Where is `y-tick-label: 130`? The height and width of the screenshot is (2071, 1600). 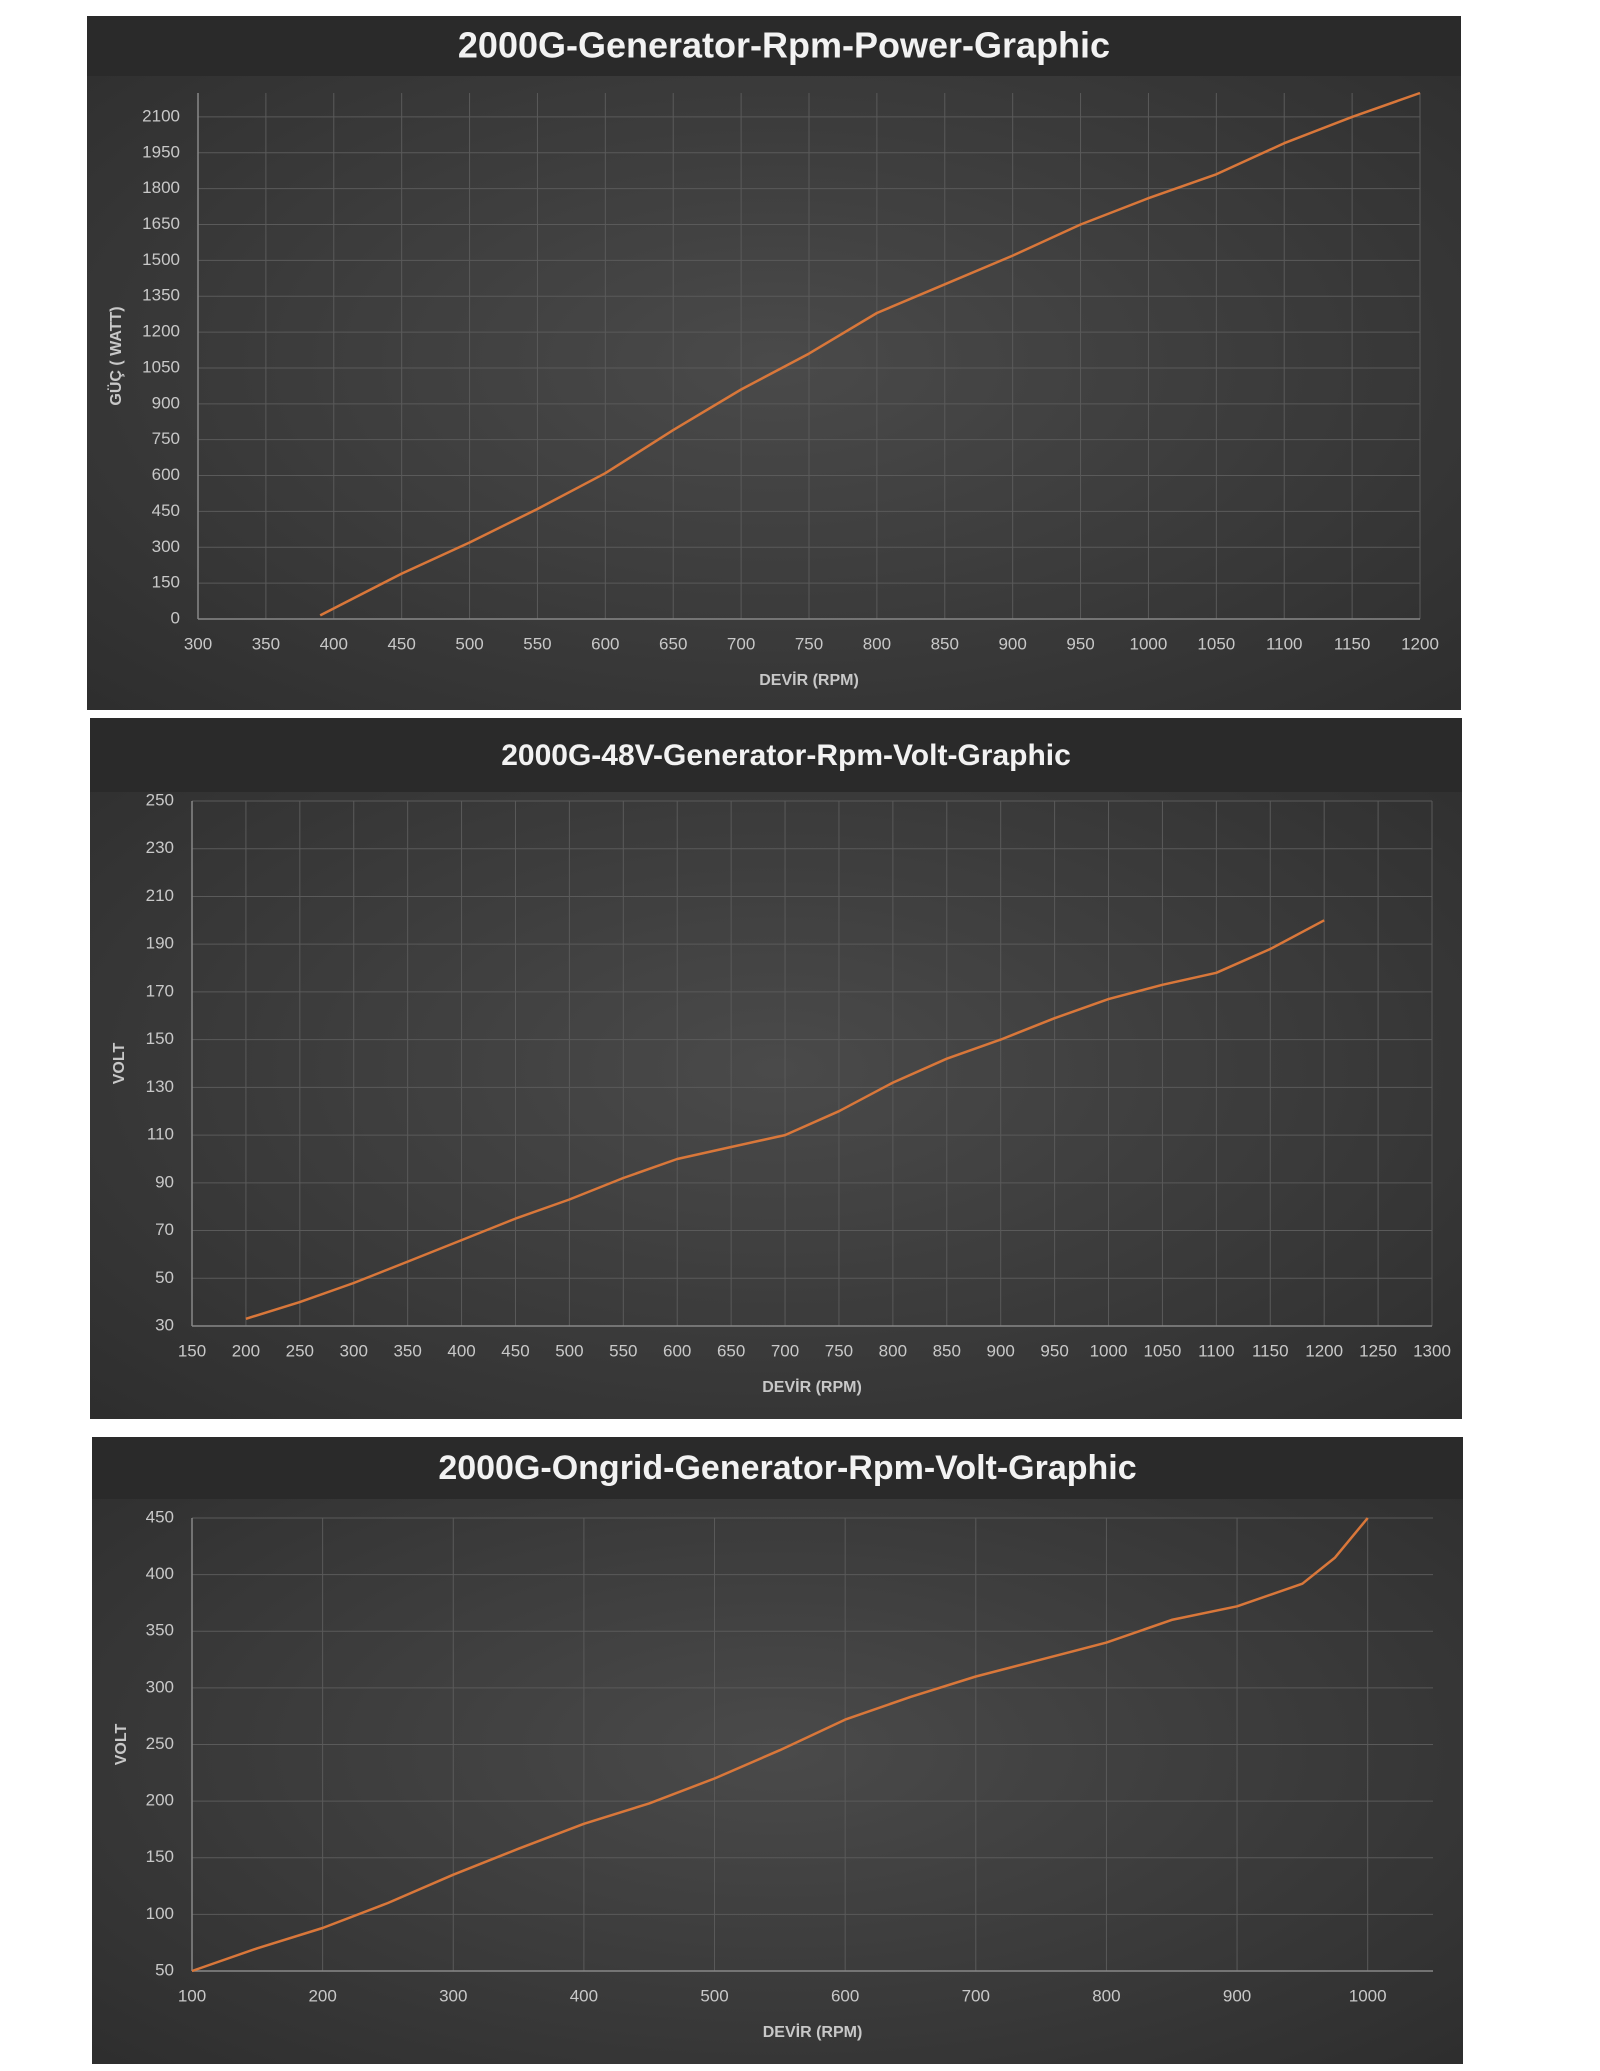 y-tick-label: 130 is located at coordinates (160, 1086).